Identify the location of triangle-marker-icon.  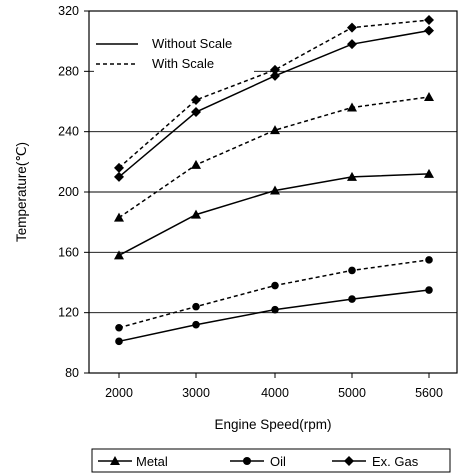
(115, 460).